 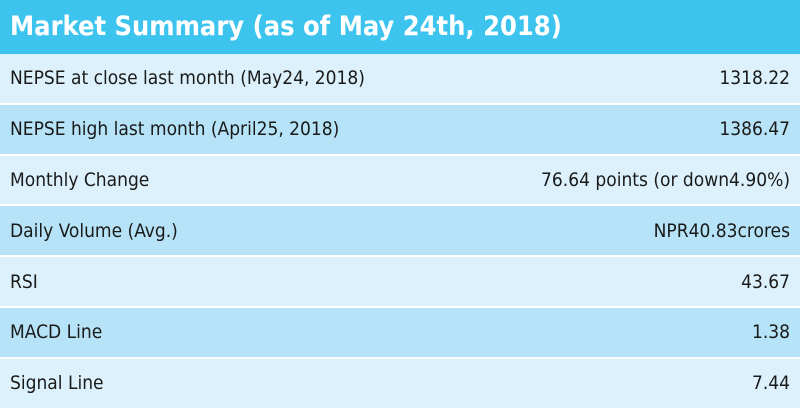 I want to click on table-row: Daily Volume (Avg.) NPR40.83crores, so click(x=400, y=232).